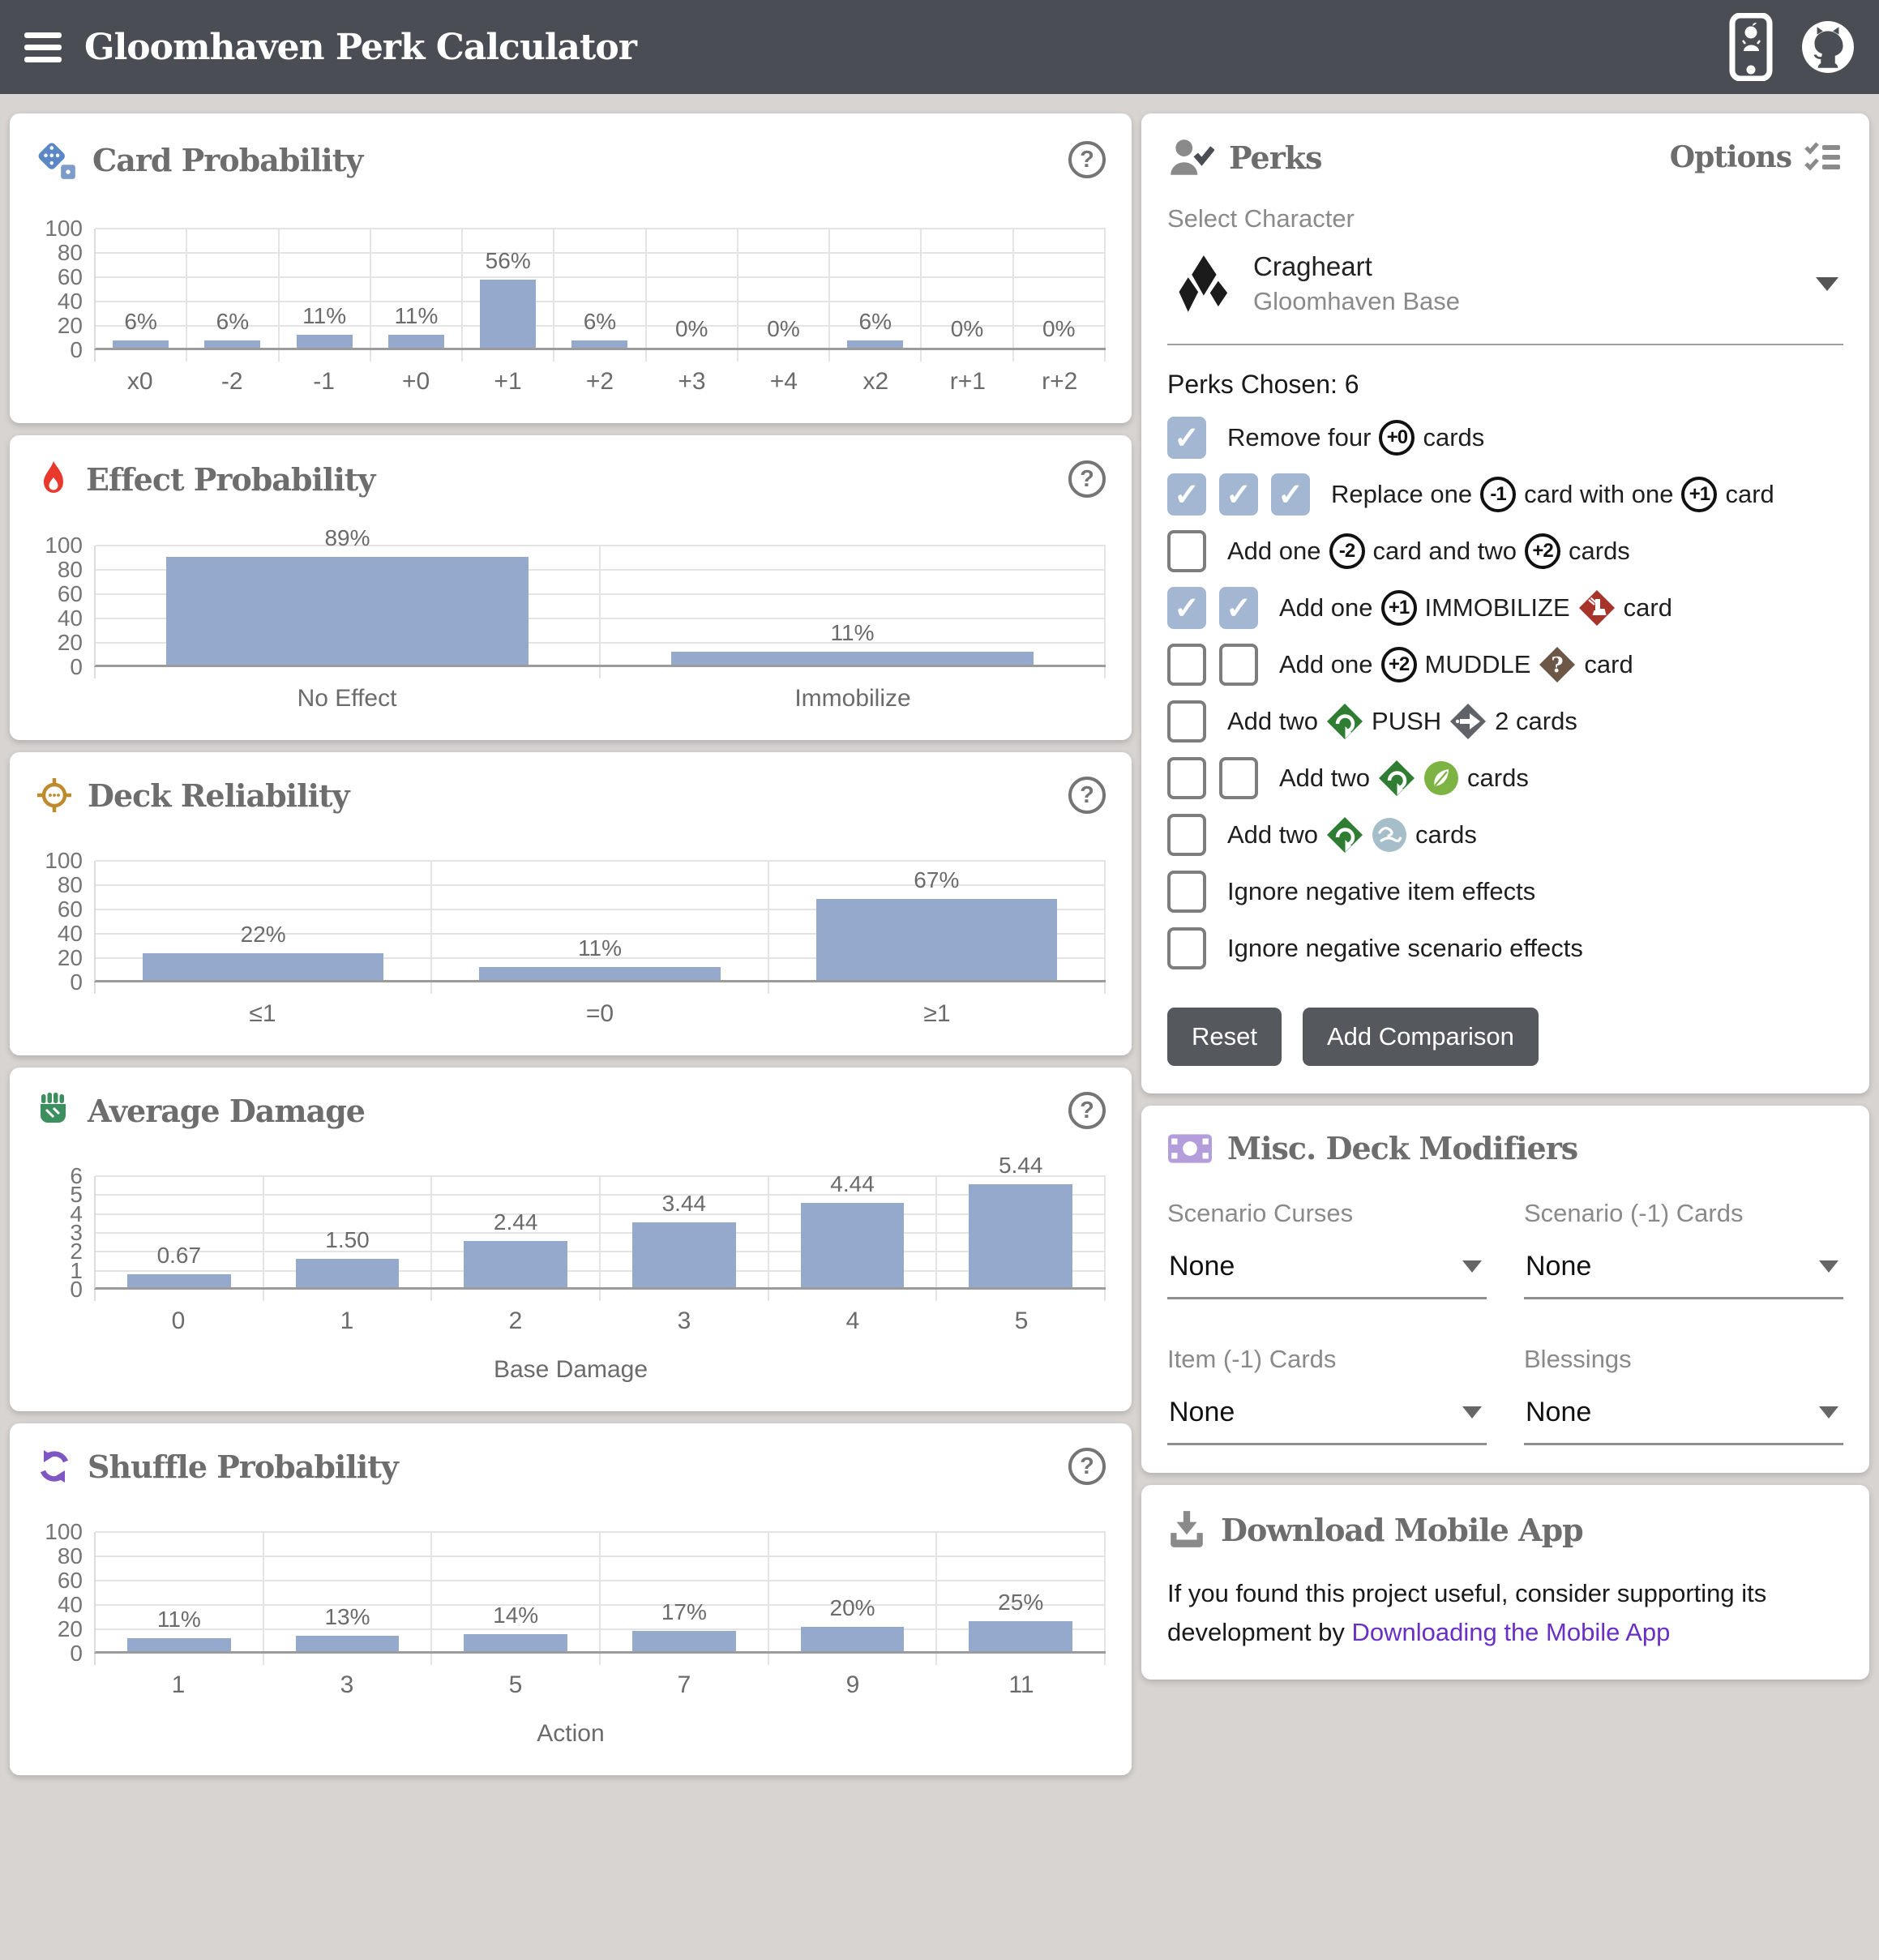 This screenshot has height=1960, width=1879. What do you see at coordinates (70, 1628) in the screenshot?
I see `y-tick-label: 20` at bounding box center [70, 1628].